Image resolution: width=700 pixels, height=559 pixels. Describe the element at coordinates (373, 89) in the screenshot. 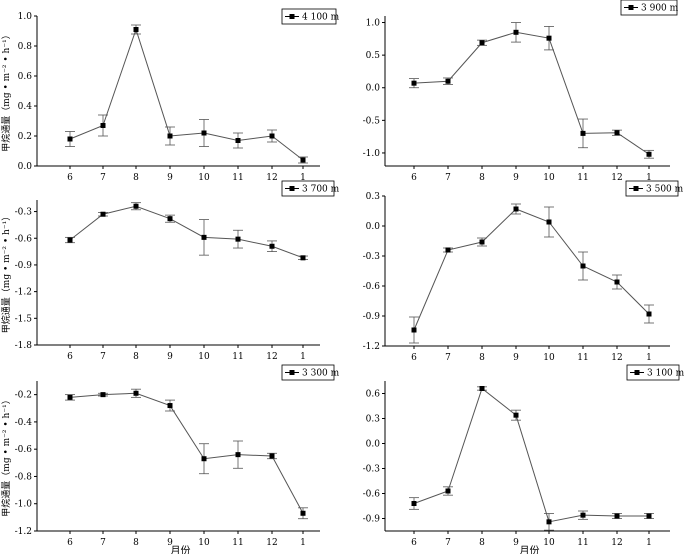

I see `y-tick-label: 0.0` at that location.